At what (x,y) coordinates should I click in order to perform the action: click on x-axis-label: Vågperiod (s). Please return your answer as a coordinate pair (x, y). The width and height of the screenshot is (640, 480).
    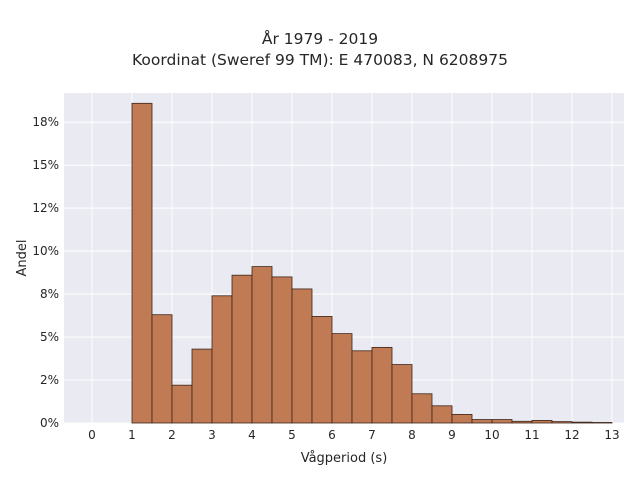
    Looking at the image, I should click on (344, 458).